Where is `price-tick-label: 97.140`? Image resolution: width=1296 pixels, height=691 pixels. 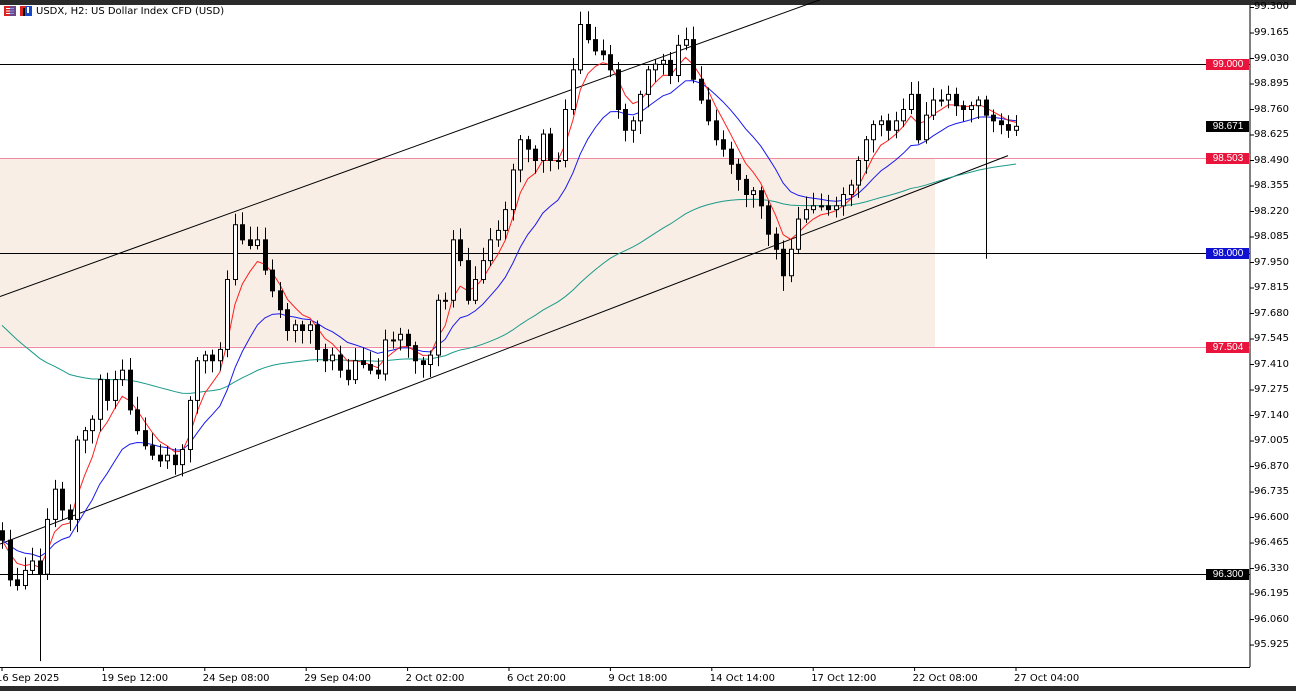
price-tick-label: 97.140 is located at coordinates (1271, 415).